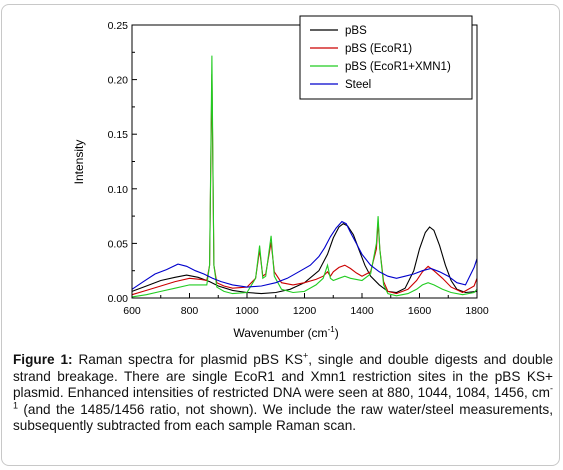 The height and width of the screenshot is (470, 563). What do you see at coordinates (285, 332) in the screenshot?
I see `x-axis-label: Wavenumber (cm-1)` at bounding box center [285, 332].